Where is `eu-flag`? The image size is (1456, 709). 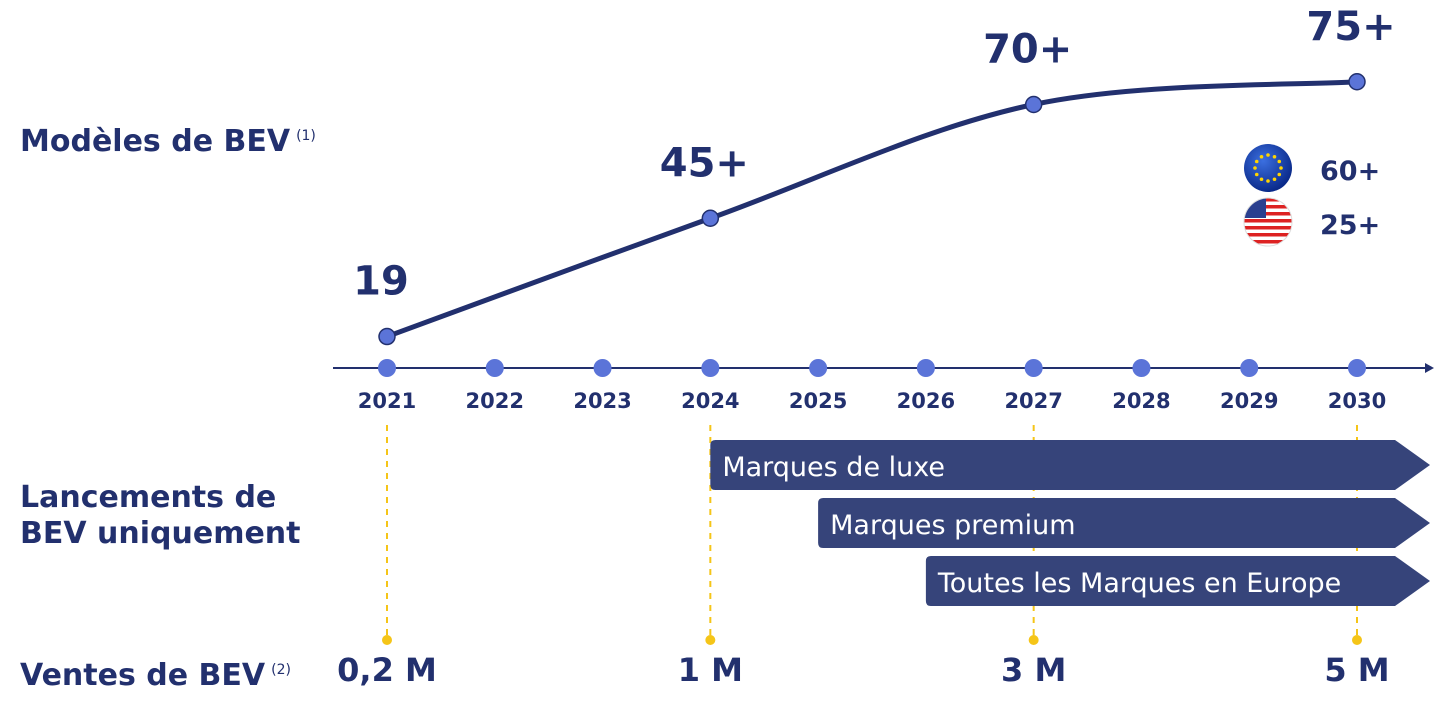
eu-flag is located at coordinates (1268, 168).